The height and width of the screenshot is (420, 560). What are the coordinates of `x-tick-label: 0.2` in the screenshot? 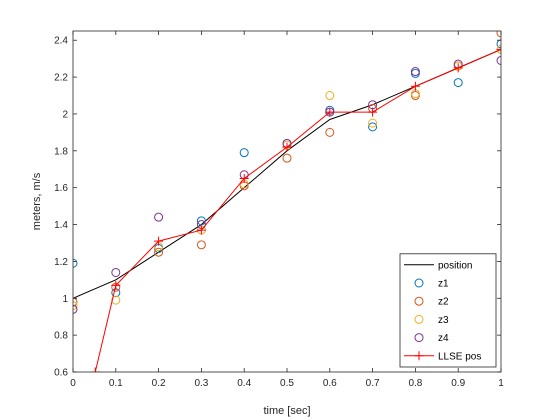 It's located at (159, 383).